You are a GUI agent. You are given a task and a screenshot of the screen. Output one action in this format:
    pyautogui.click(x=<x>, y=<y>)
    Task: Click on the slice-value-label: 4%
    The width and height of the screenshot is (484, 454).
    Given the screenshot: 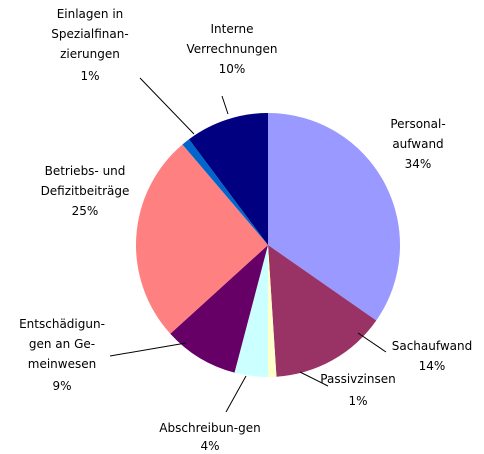 What is the action you would take?
    pyautogui.click(x=209, y=446)
    